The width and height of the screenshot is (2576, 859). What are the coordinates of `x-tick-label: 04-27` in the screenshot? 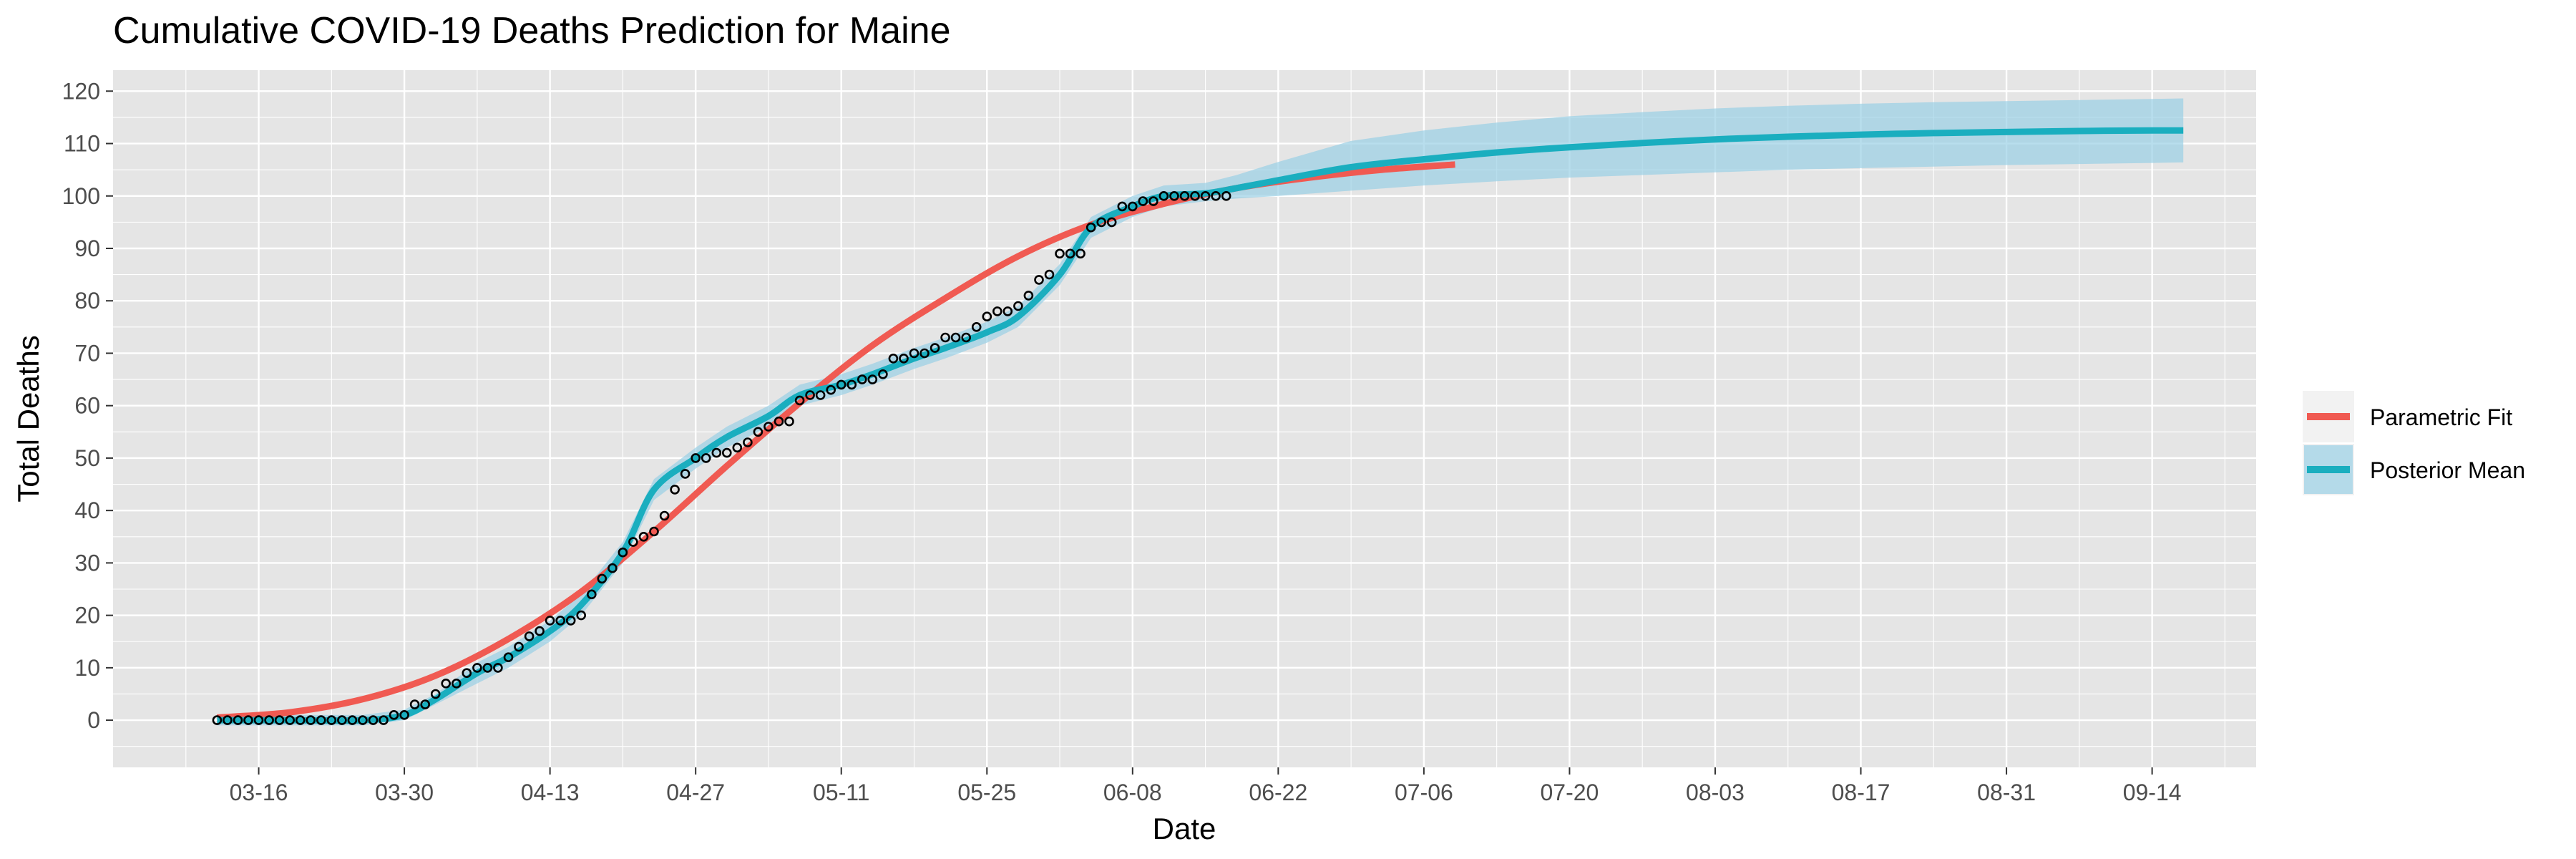 It's located at (695, 792).